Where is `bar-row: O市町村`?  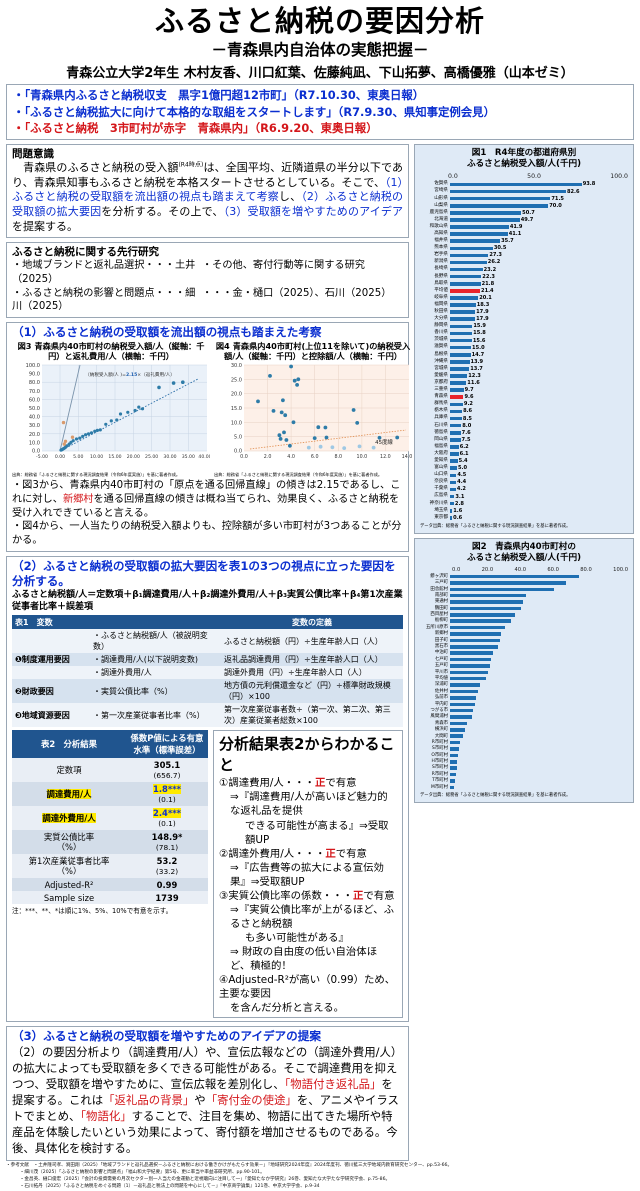
bar-row: O市町村 is located at coordinates (524, 756).